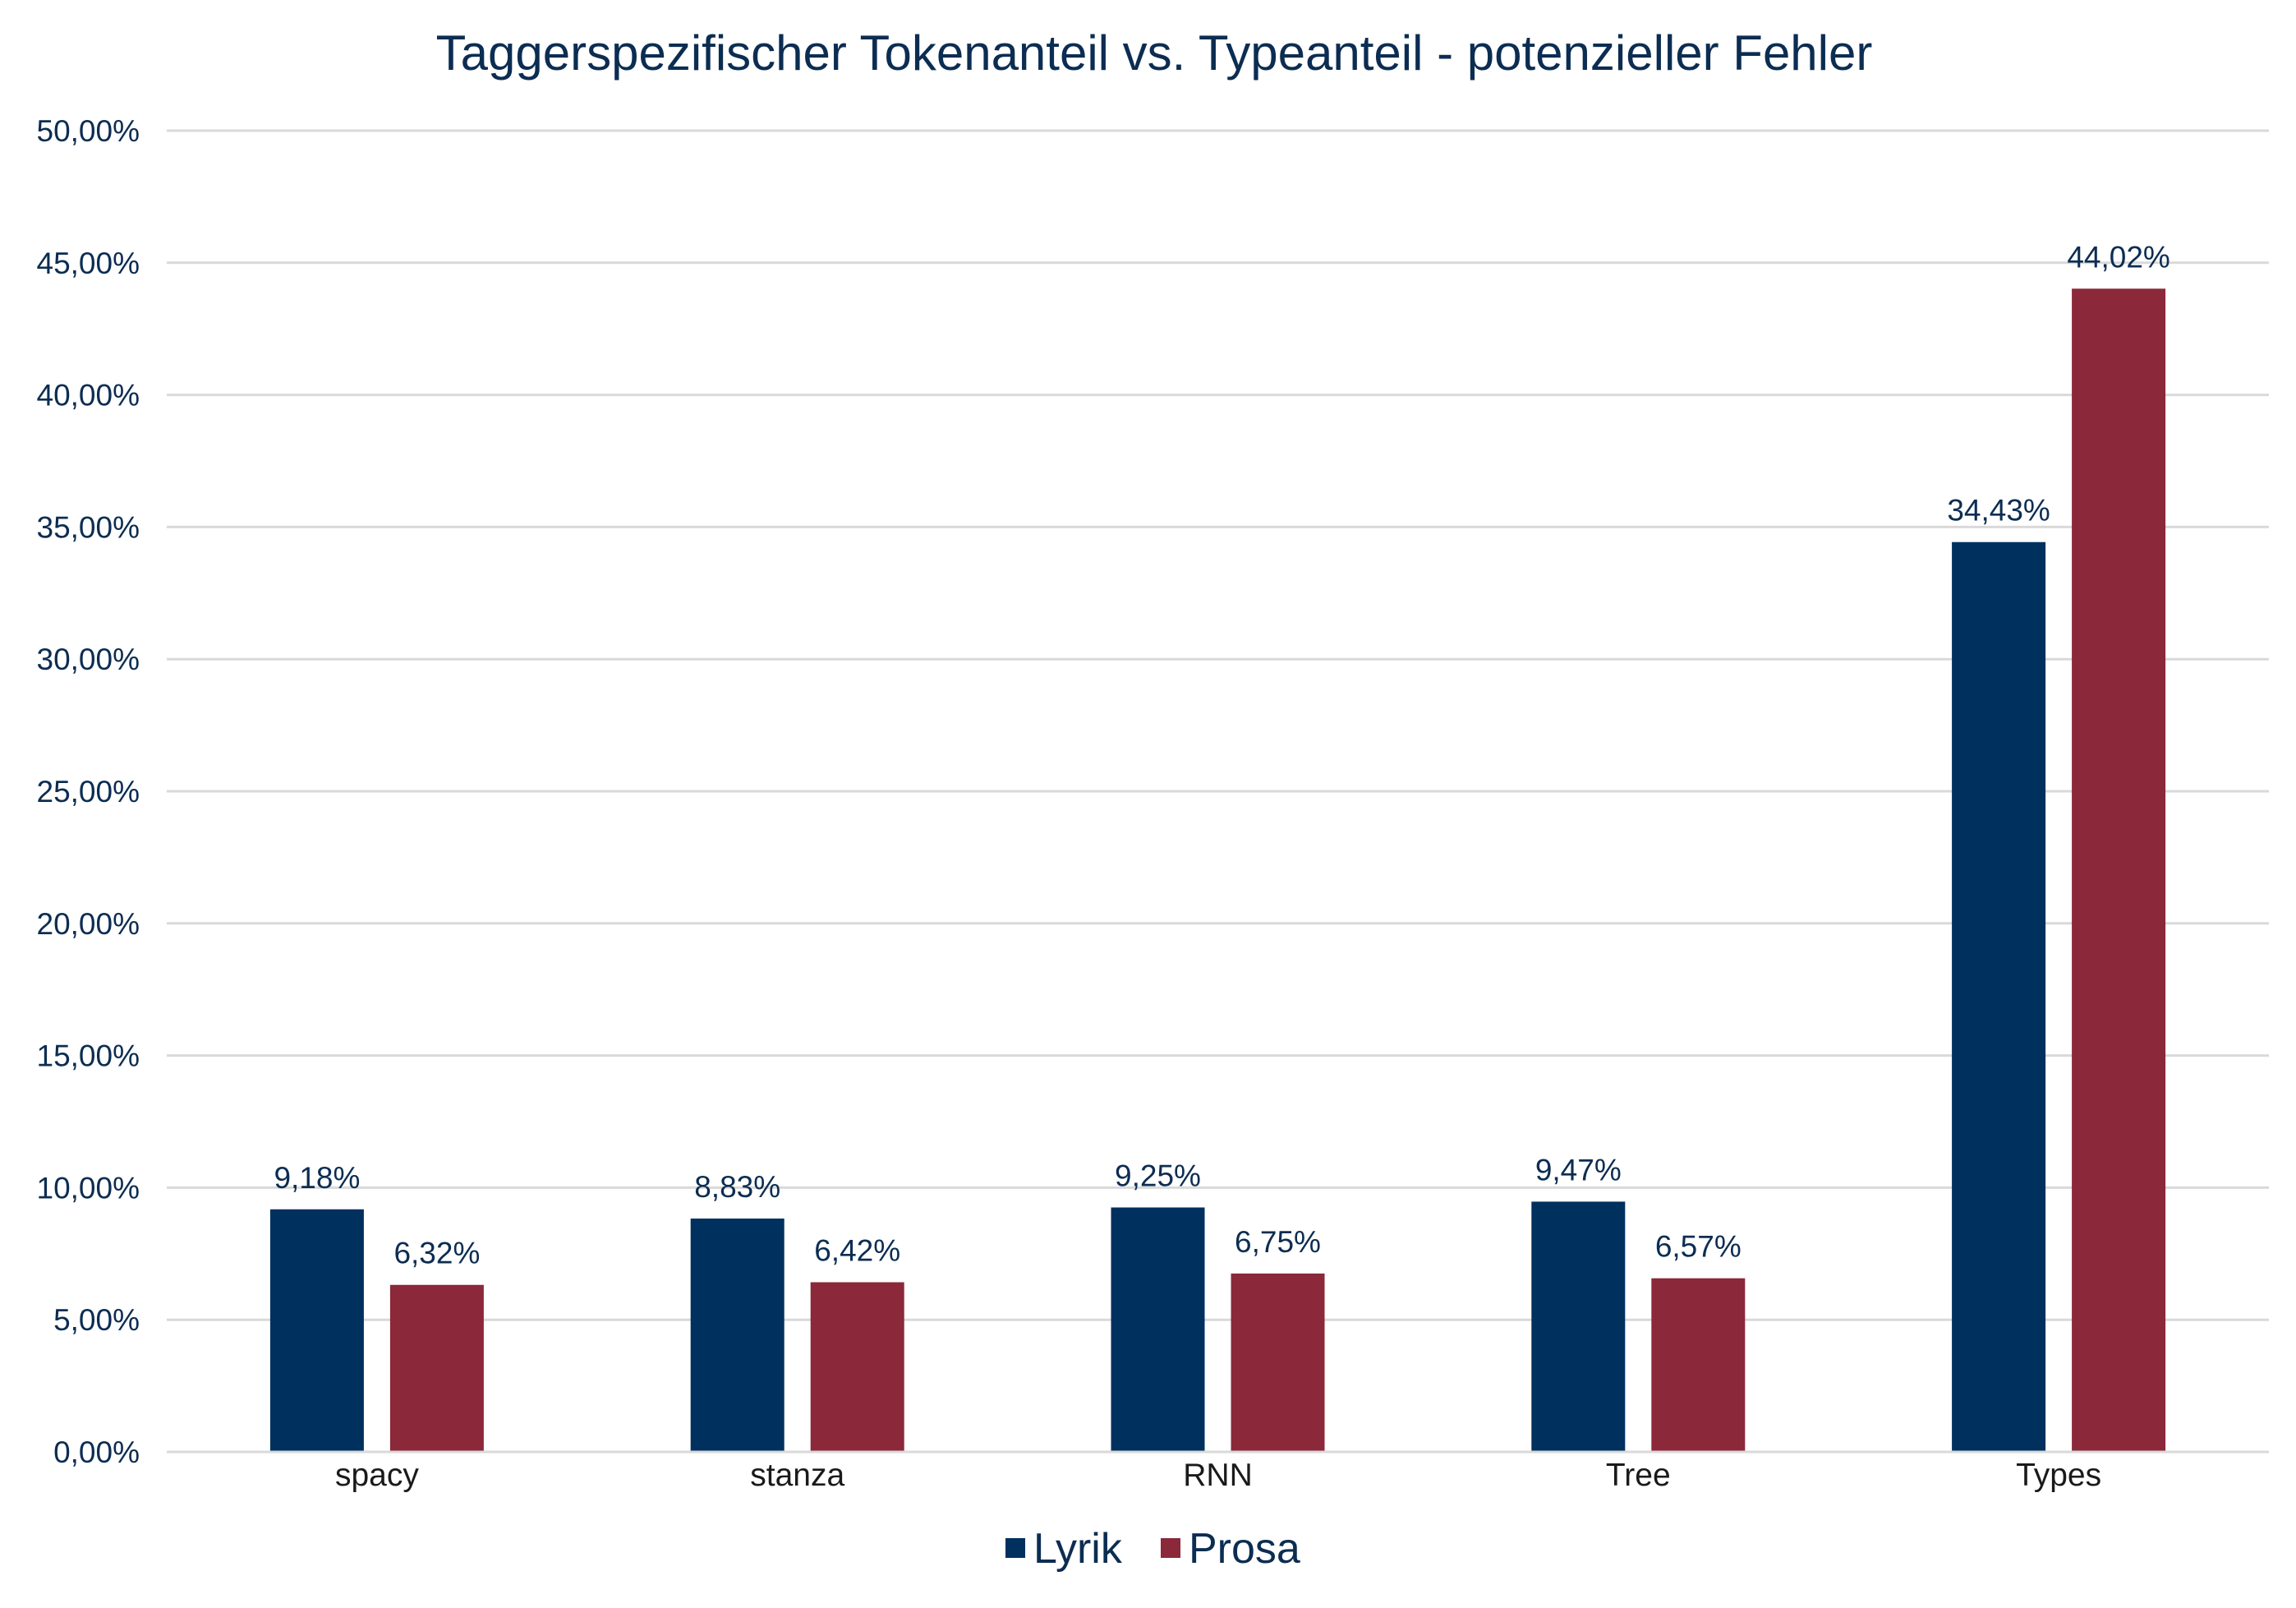 Image resolution: width=2296 pixels, height=1608 pixels. I want to click on data-label-lyrik-types: 34,43%, so click(1998, 511).